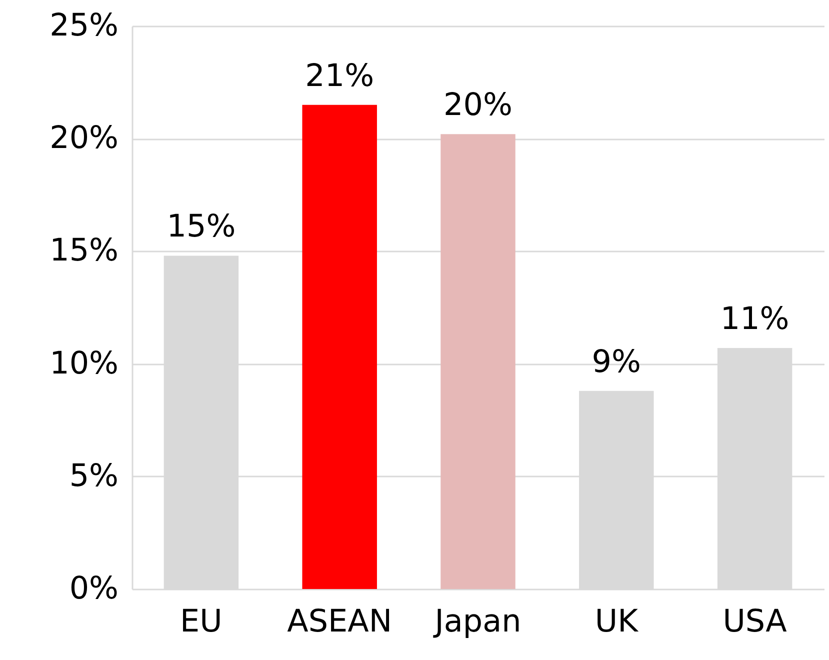 This screenshot has width=829, height=660. Describe the element at coordinates (755, 319) in the screenshot. I see `data-label: 11%` at that location.